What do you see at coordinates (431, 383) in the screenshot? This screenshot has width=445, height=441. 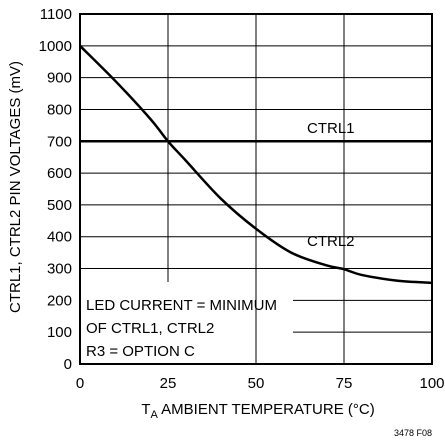 I see `x-tick-label-100: 100` at bounding box center [431, 383].